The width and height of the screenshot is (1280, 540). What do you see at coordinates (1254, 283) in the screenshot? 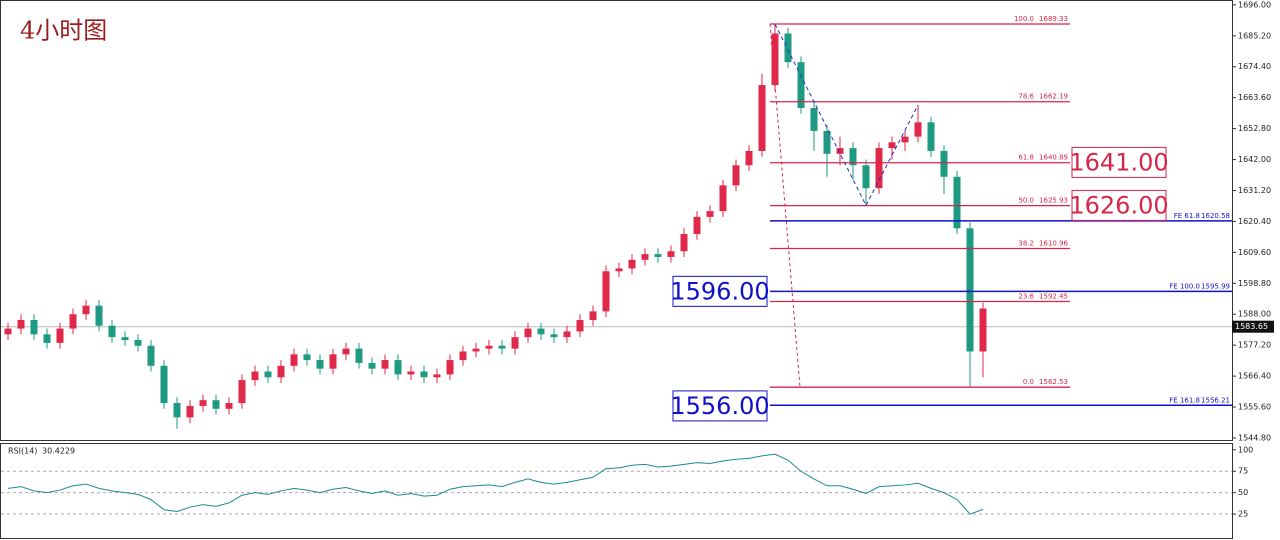
I see `y-tick-label: 1598.80` at bounding box center [1254, 283].